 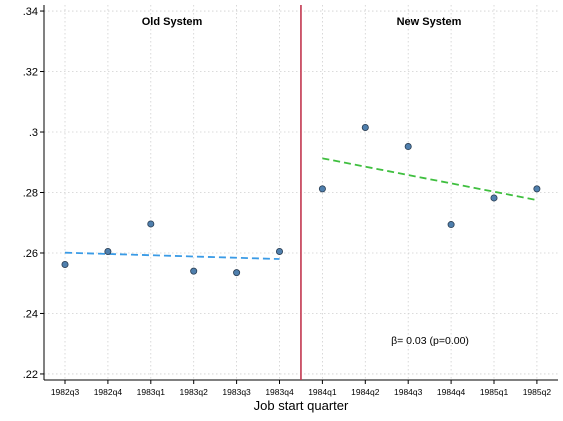 What do you see at coordinates (108, 392) in the screenshot?
I see `x-tick-label: 1982q4` at bounding box center [108, 392].